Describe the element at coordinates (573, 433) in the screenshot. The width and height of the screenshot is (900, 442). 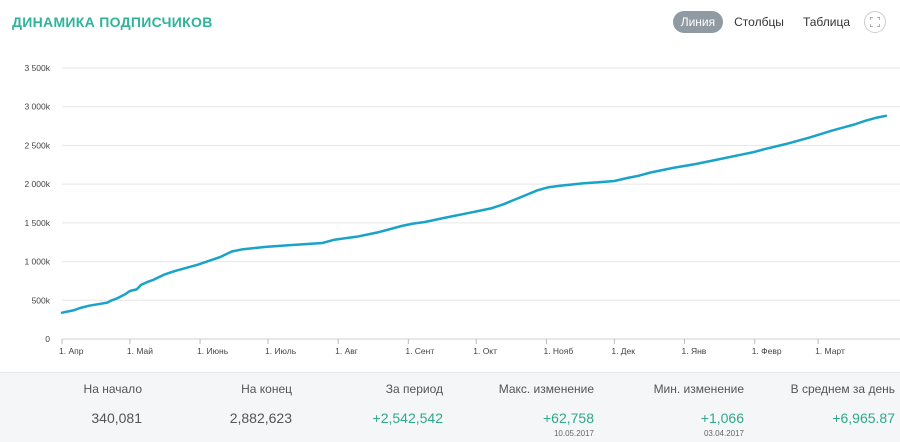
I see `stat-date: 10.05.2017` at that location.